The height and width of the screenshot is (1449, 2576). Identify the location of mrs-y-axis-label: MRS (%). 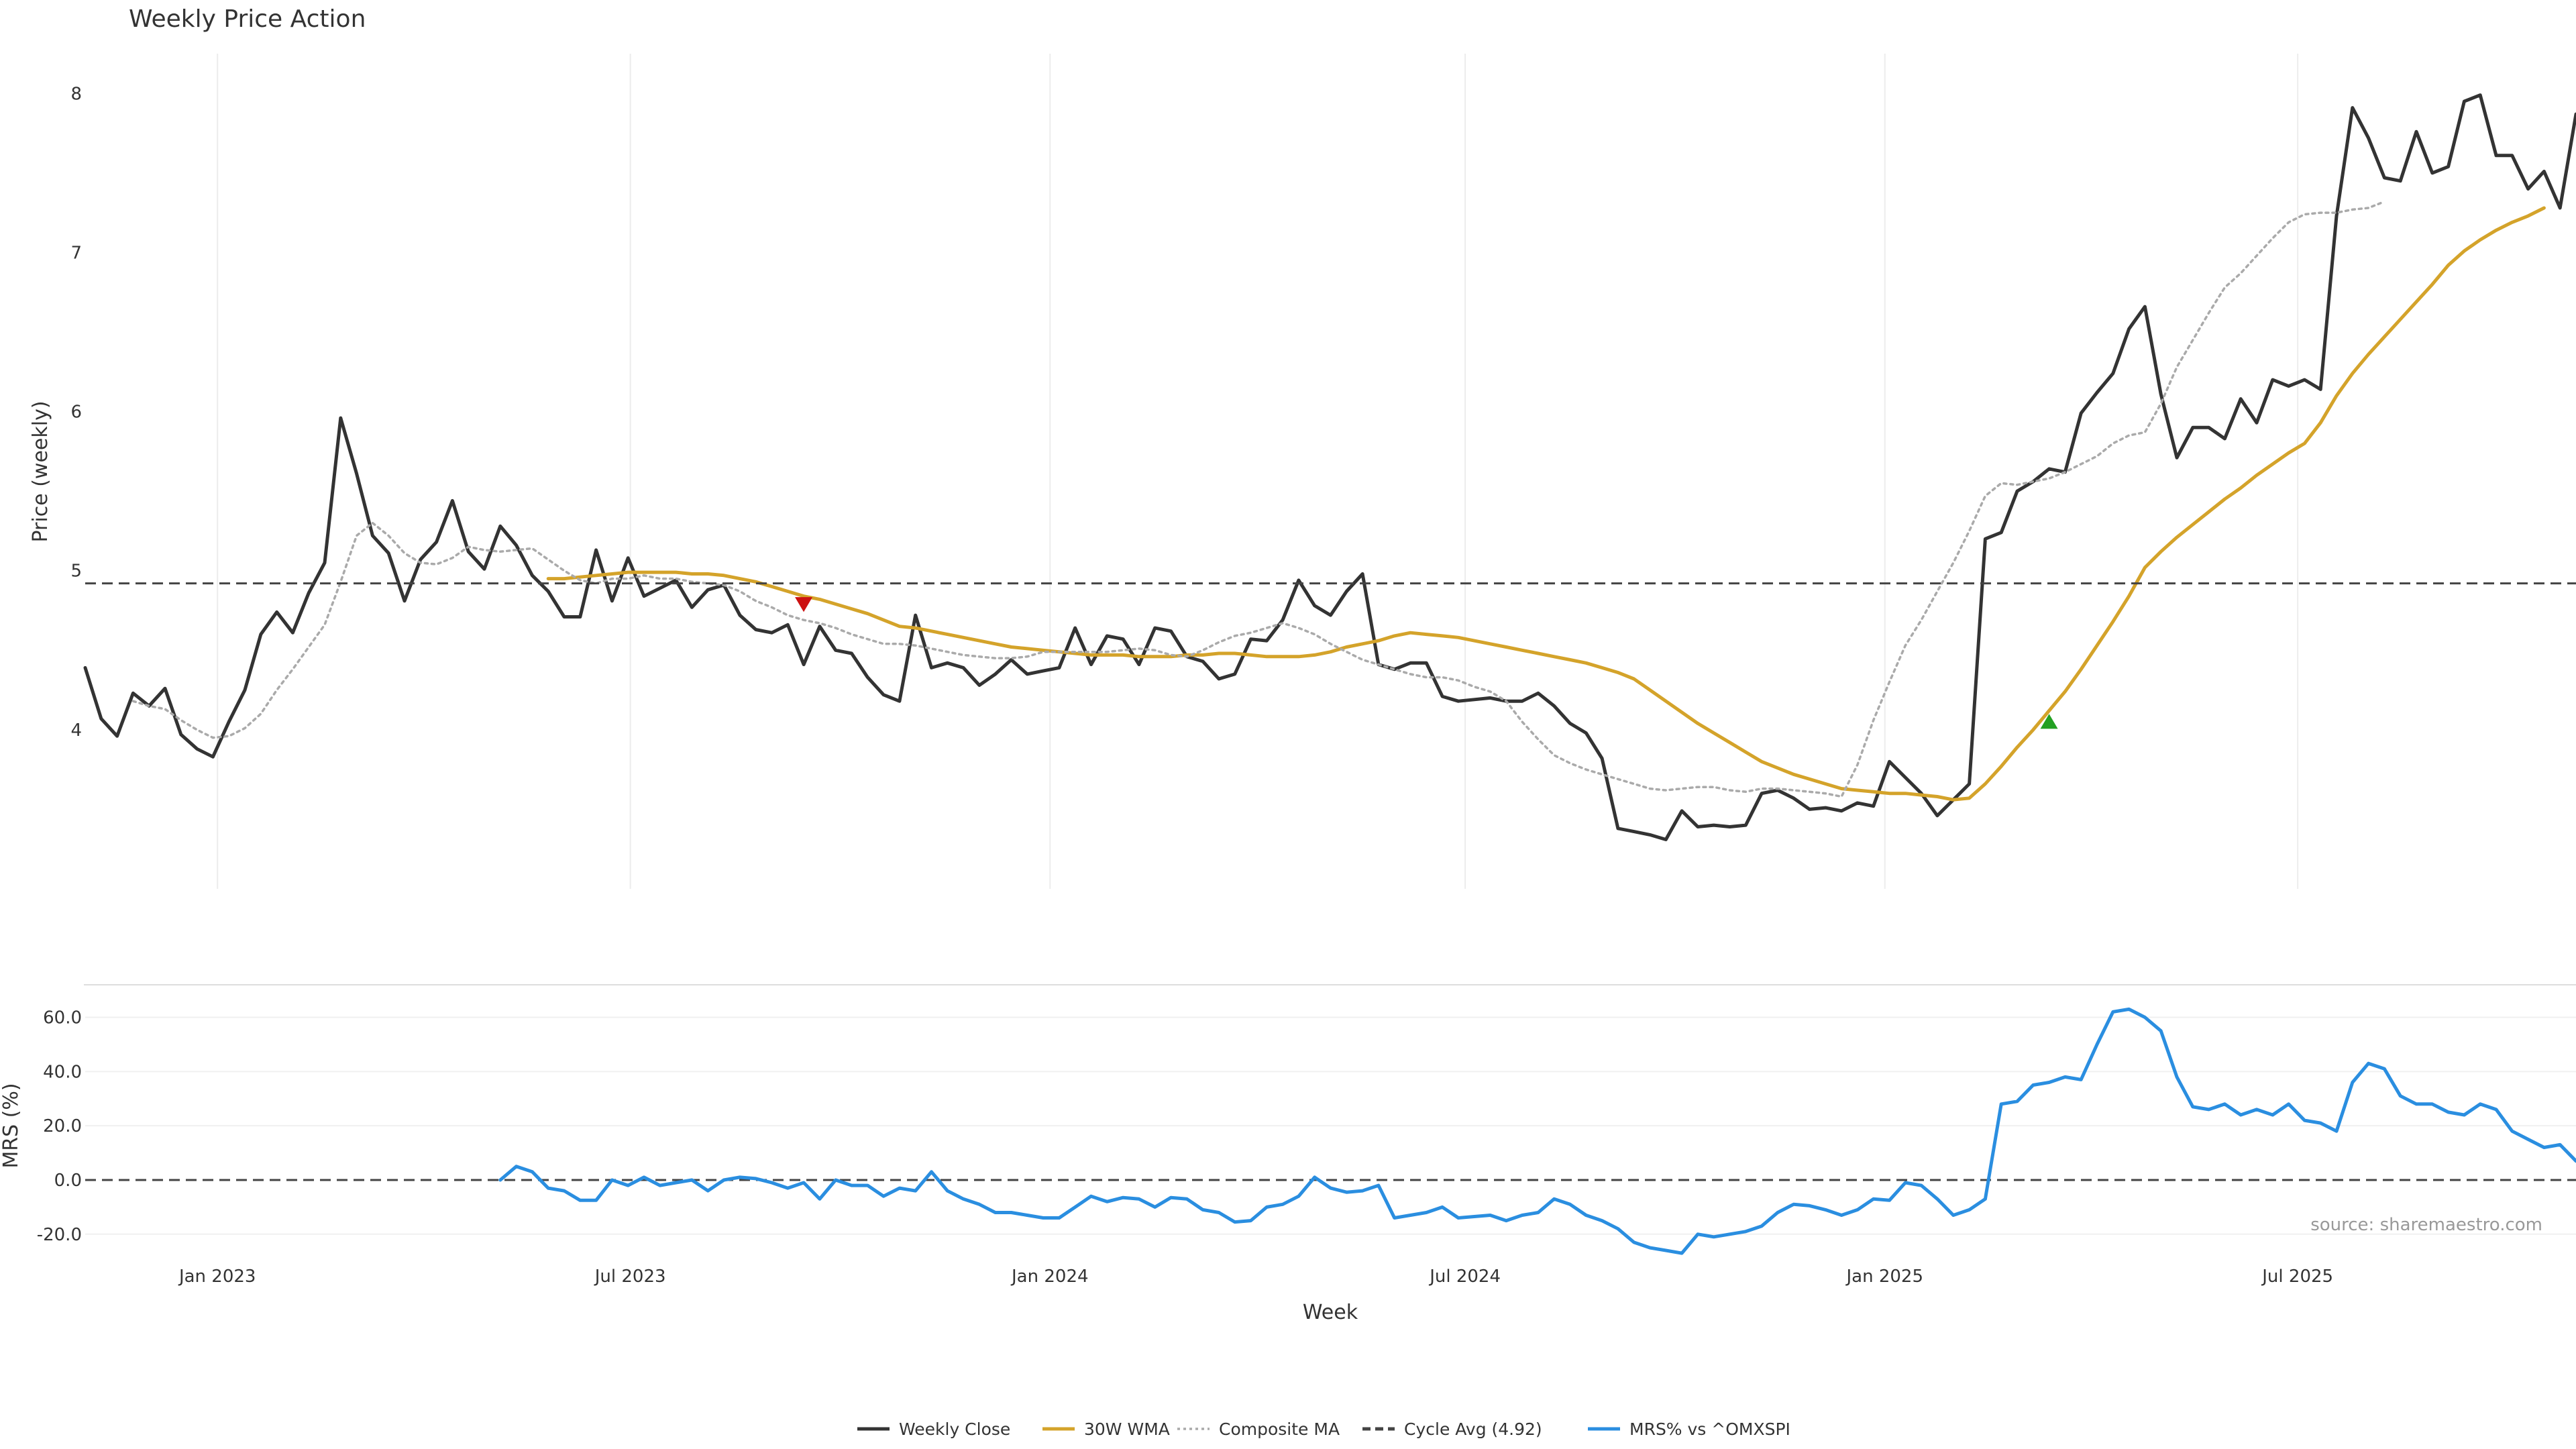
(11, 1125).